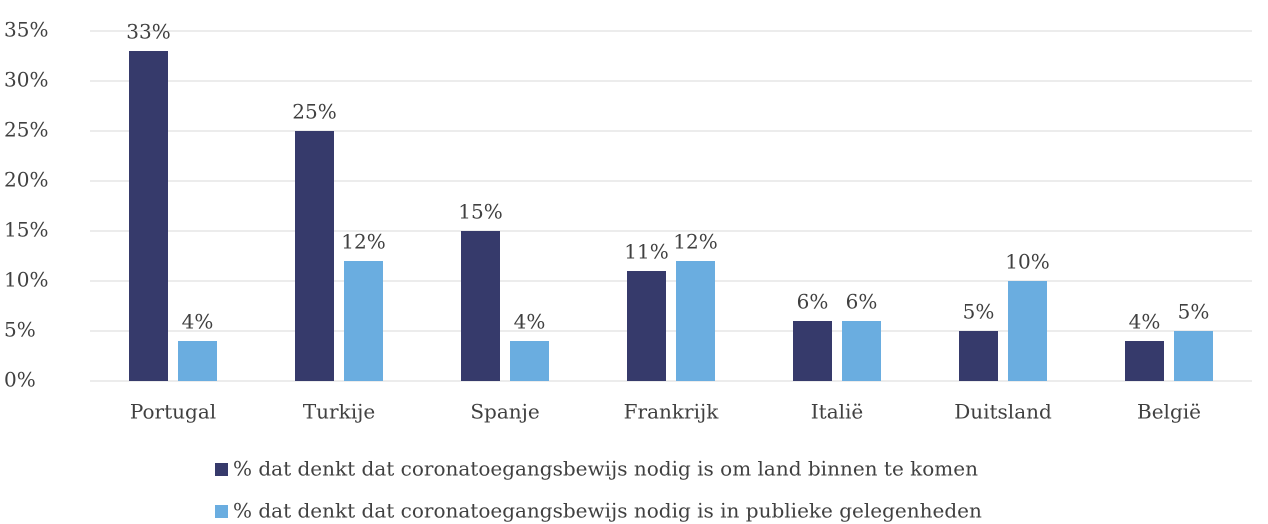  What do you see at coordinates (26, 130) in the screenshot?
I see `y-tick-label: 25%` at bounding box center [26, 130].